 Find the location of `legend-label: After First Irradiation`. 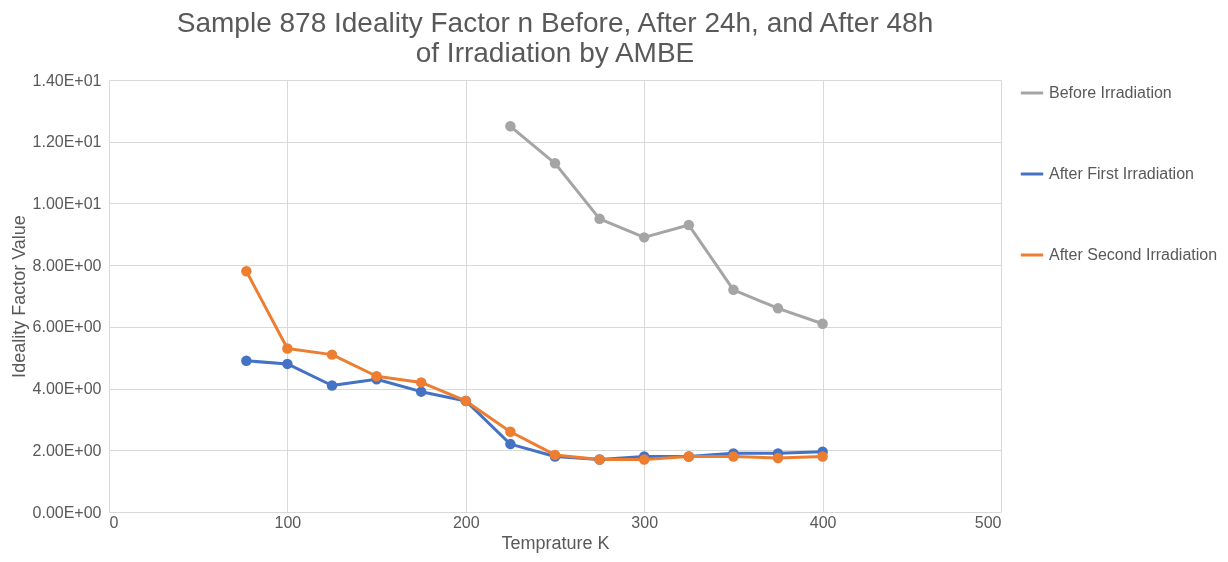

legend-label: After First Irradiation is located at coordinates (1121, 173).